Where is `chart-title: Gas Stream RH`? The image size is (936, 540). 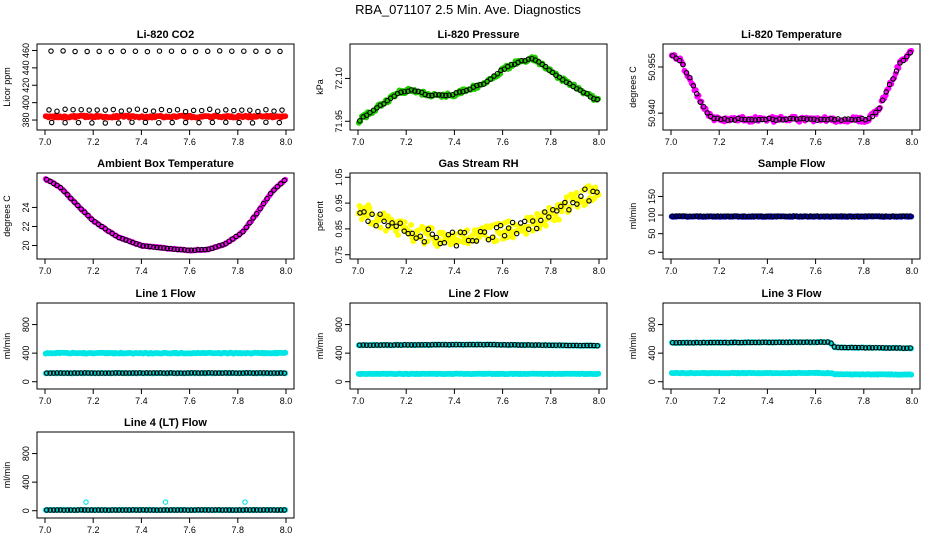 chart-title: Gas Stream RH is located at coordinates (478, 164).